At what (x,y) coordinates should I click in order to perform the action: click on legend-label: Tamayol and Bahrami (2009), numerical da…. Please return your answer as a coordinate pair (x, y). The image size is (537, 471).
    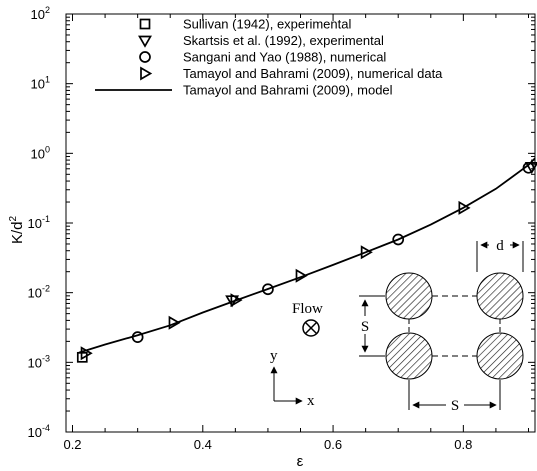
    Looking at the image, I should click on (313, 73).